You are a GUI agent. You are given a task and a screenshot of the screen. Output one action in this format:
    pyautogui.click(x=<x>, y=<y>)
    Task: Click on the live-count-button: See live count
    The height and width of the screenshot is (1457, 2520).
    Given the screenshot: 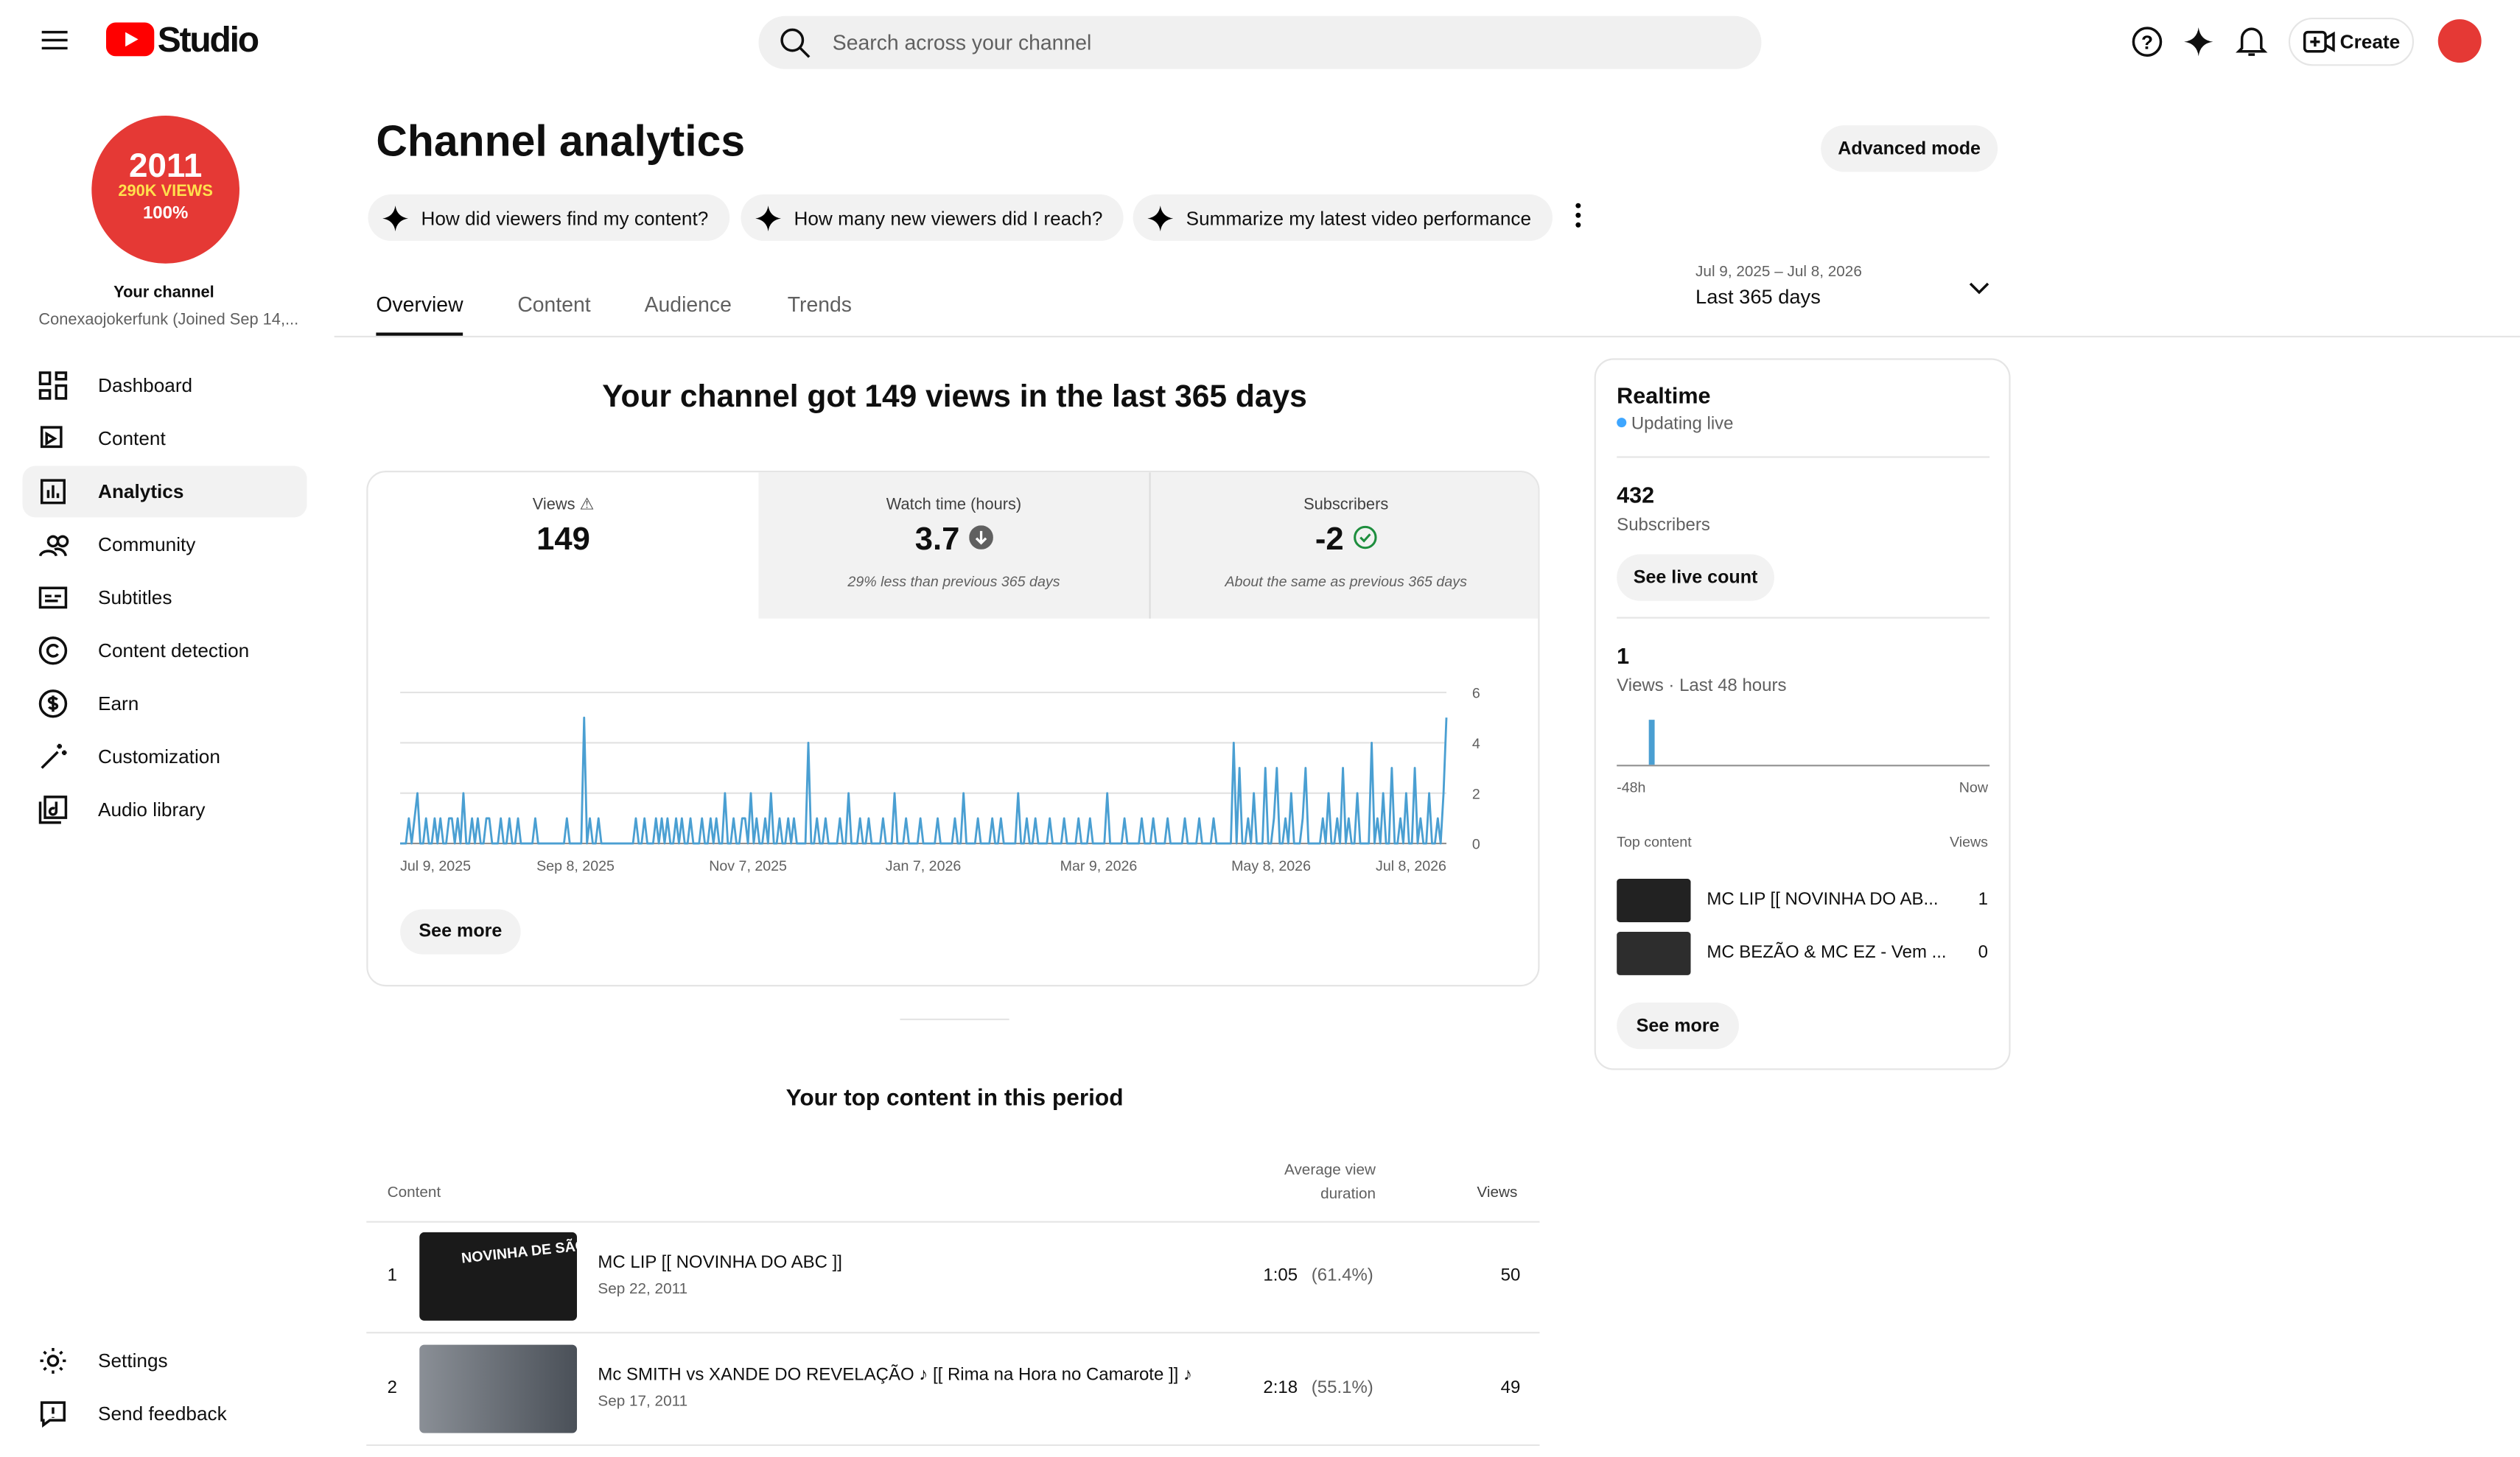 What is the action you would take?
    pyautogui.click(x=1695, y=577)
    